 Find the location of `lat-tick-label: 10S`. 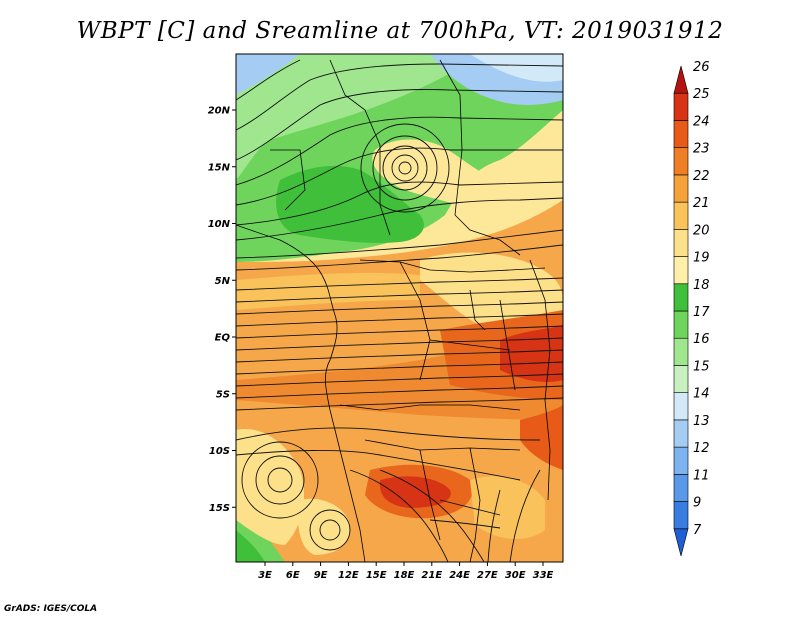

lat-tick-label: 10S is located at coordinates (219, 451).